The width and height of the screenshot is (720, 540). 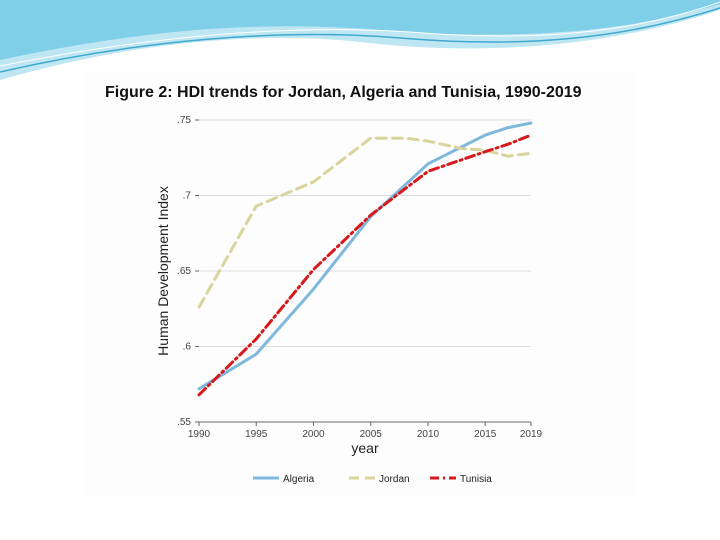 I want to click on series-line-jordan, so click(x=365, y=222).